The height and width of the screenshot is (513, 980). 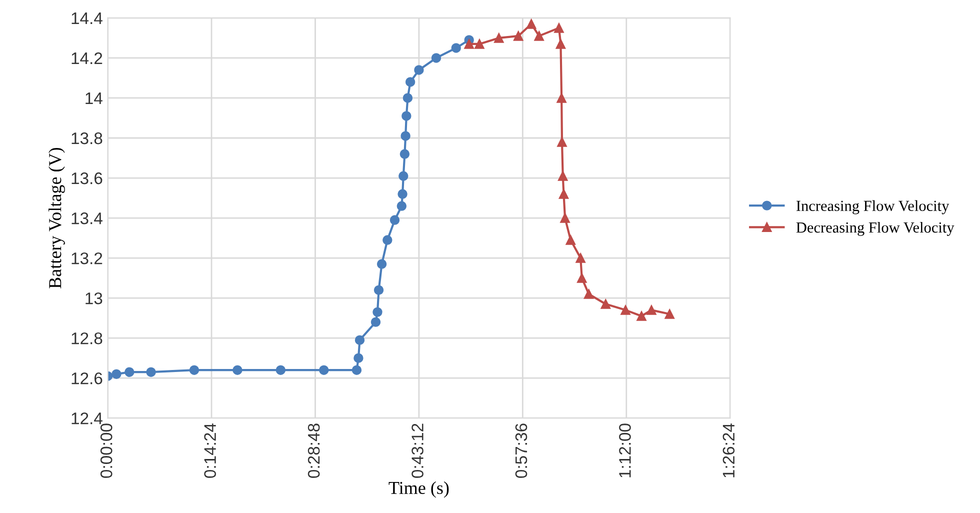 I want to click on x-tick-label: 0:57:36, so click(x=521, y=451).